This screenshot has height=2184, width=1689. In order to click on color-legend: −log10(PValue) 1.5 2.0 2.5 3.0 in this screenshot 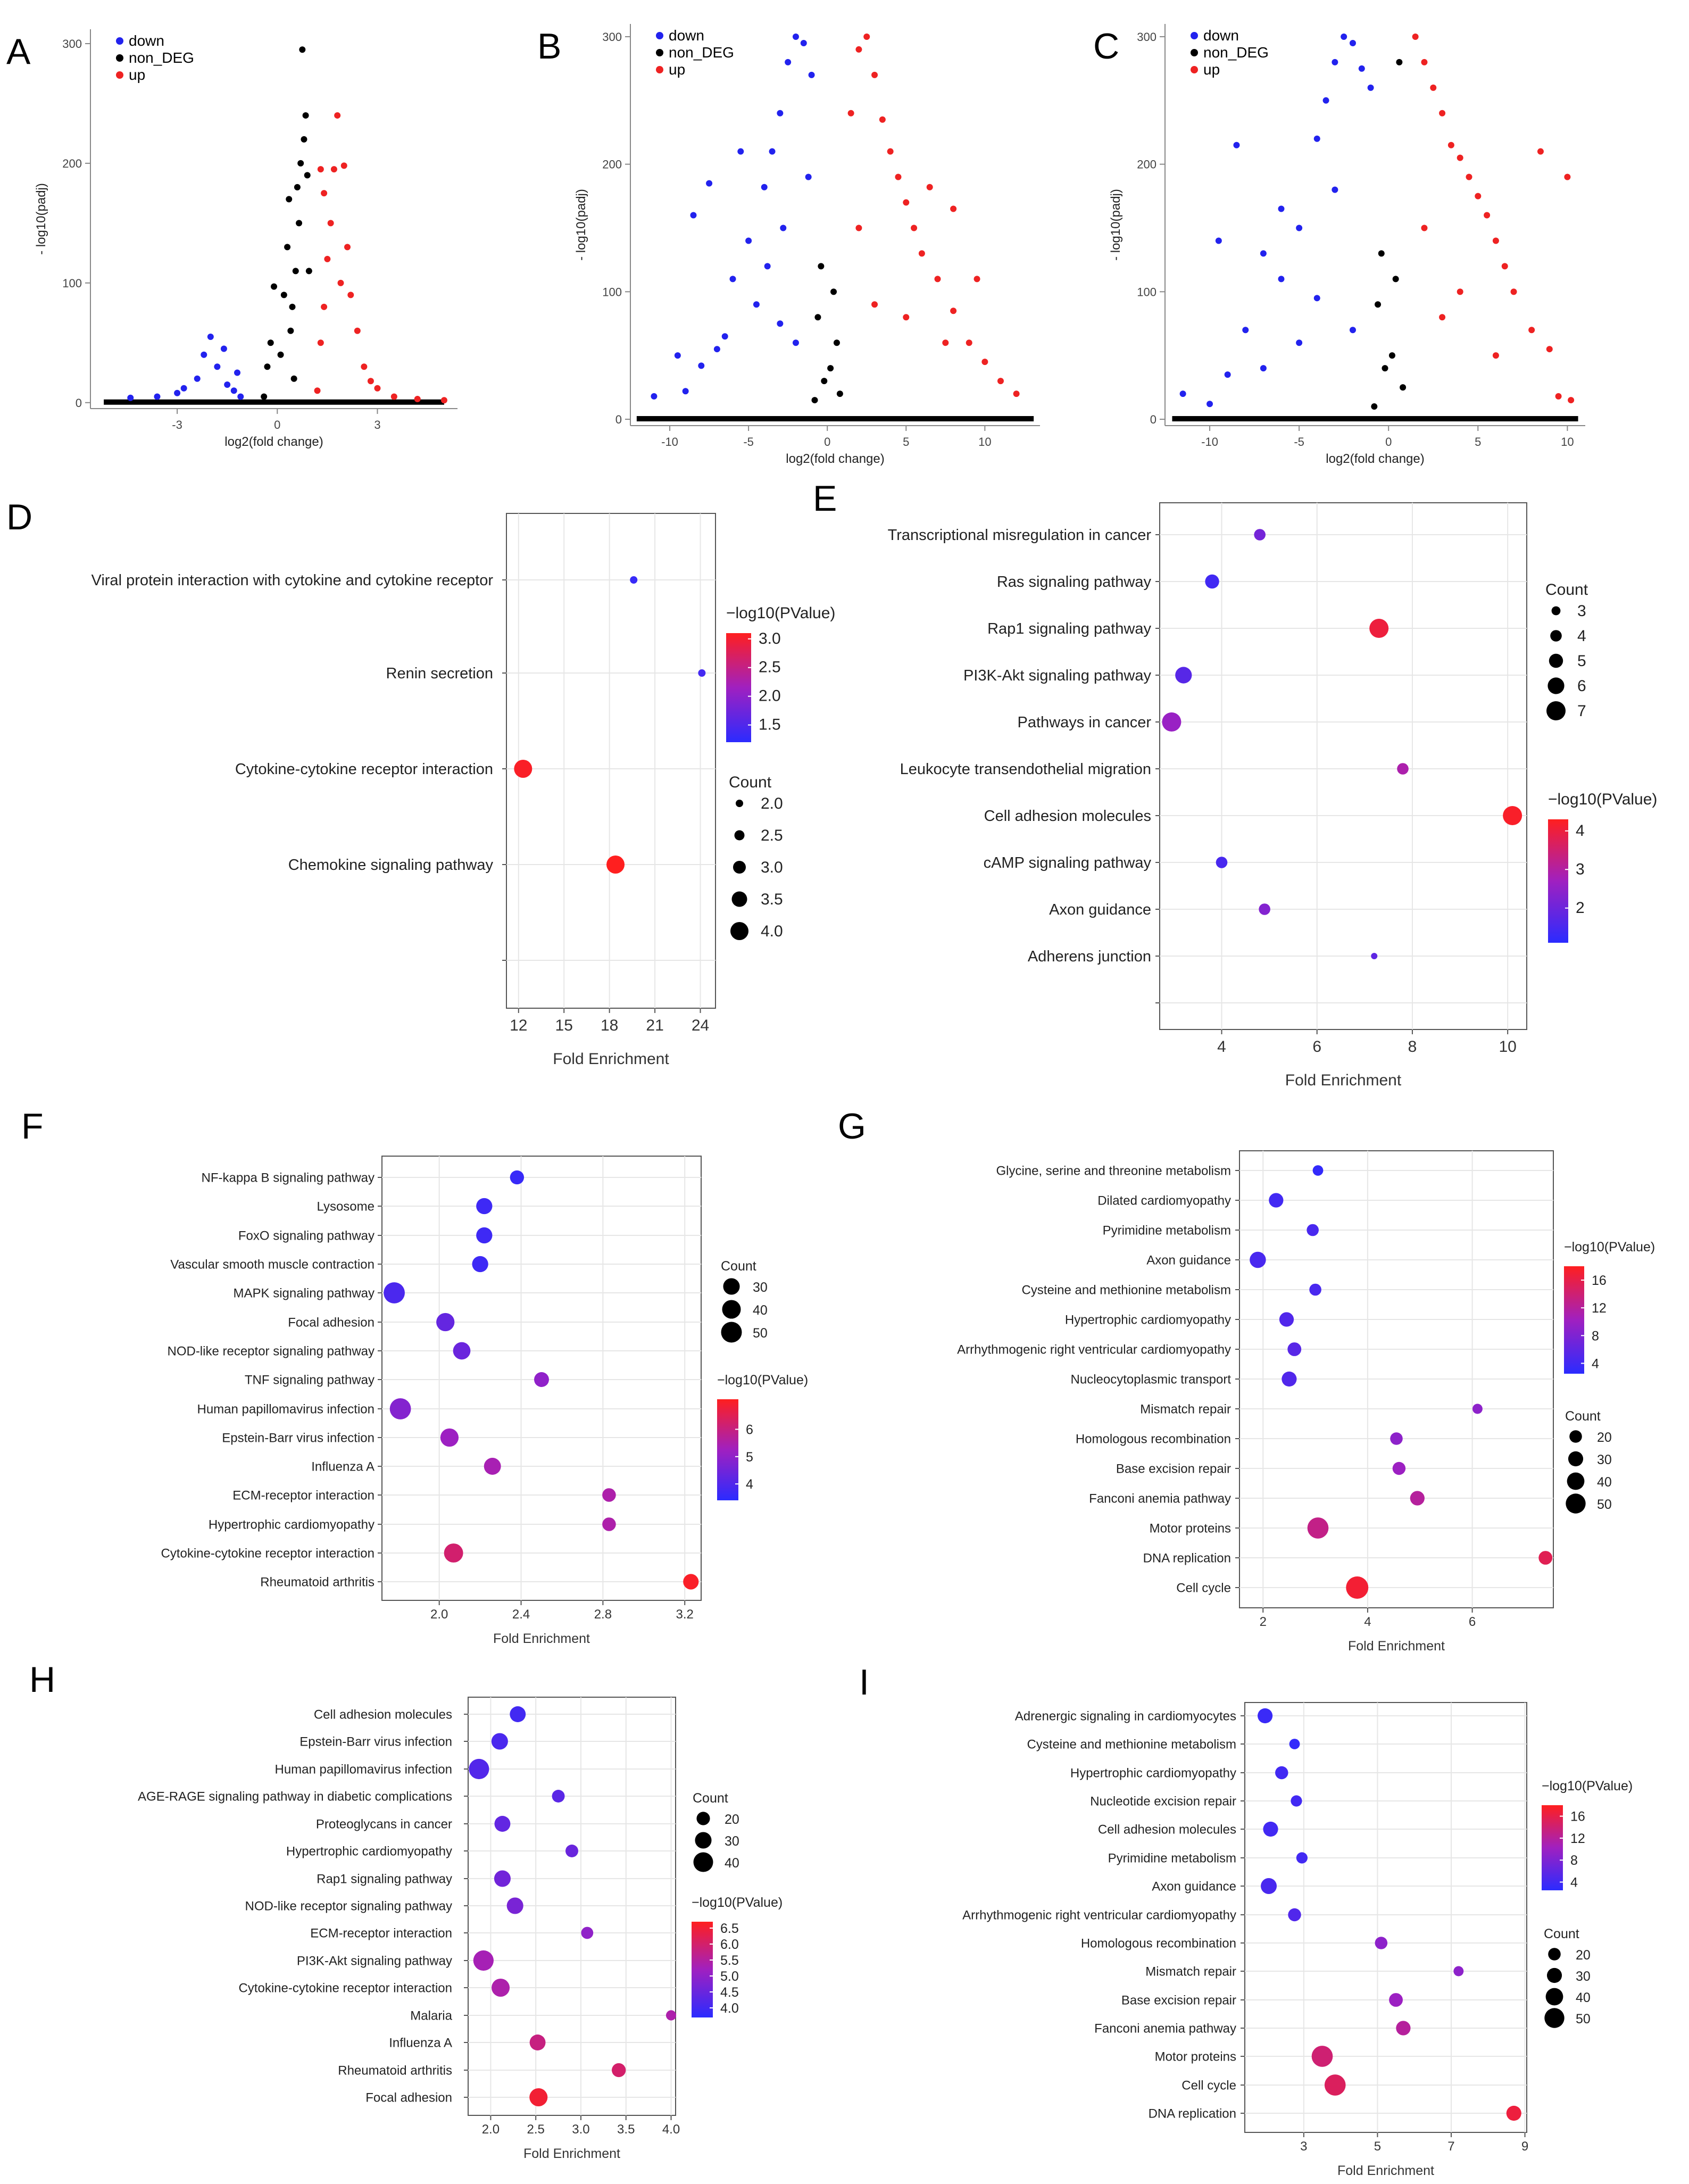, I will do `click(780, 673)`.